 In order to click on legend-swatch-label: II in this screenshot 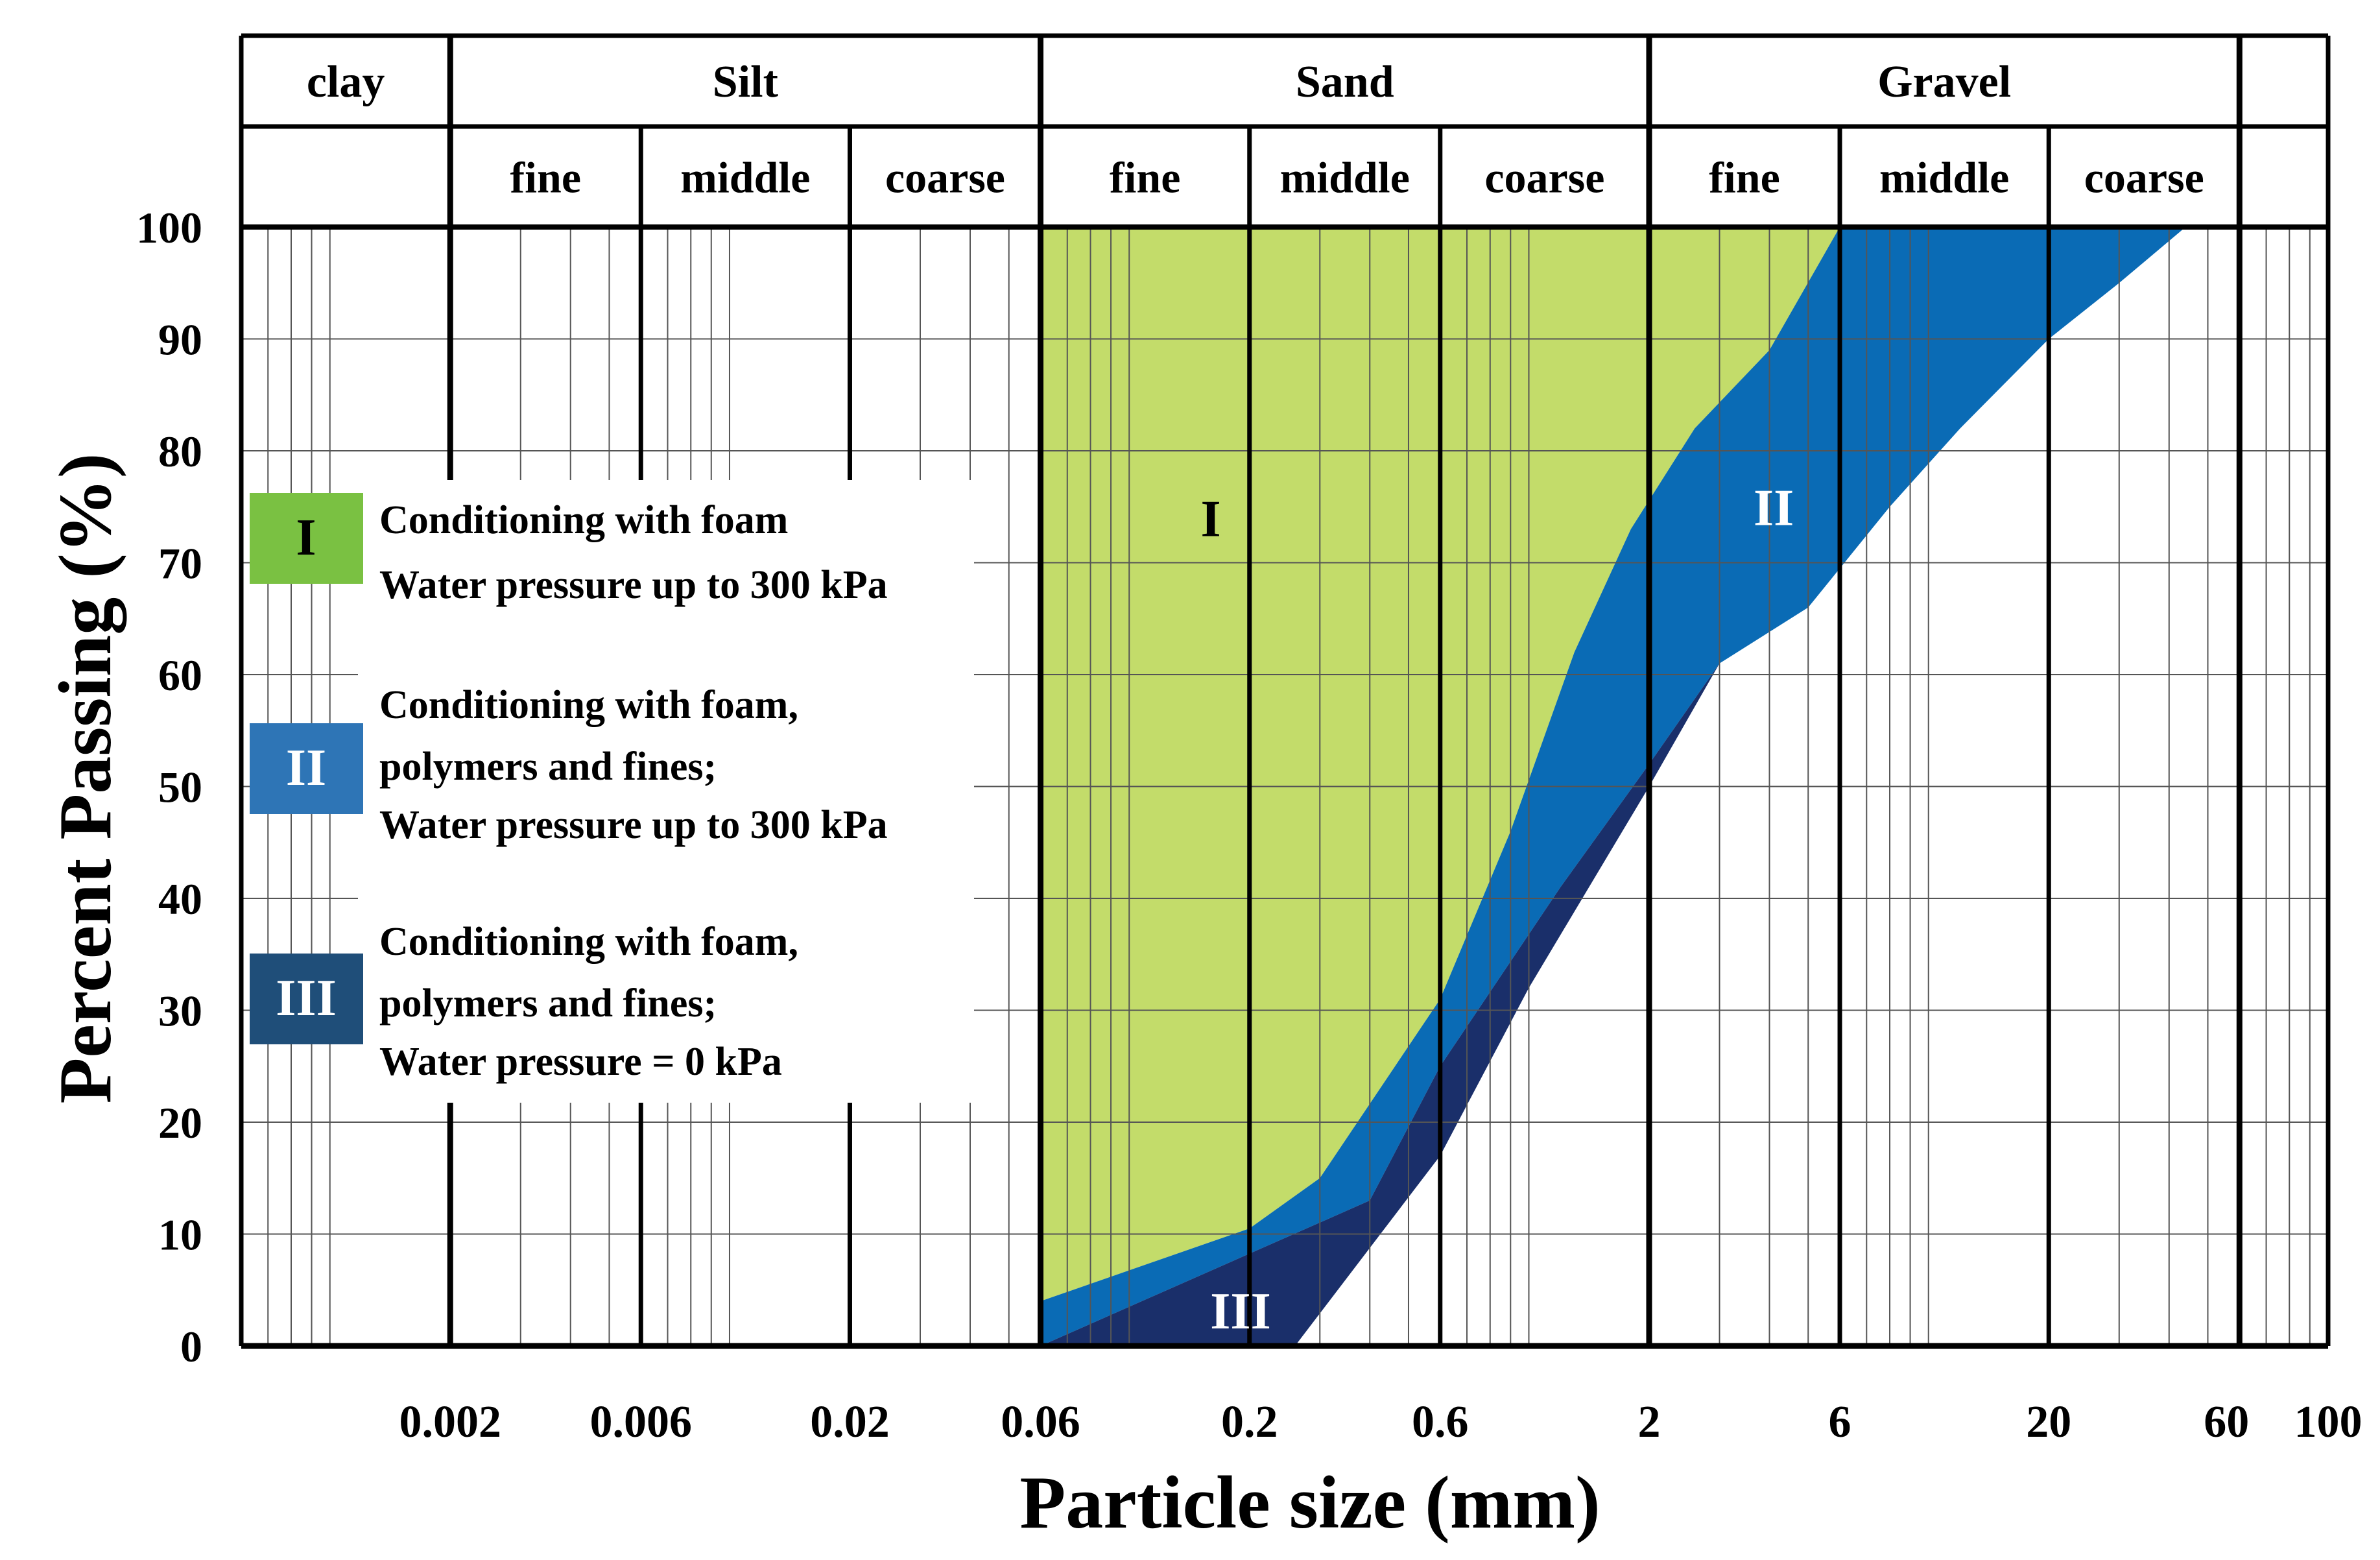, I will do `click(306, 768)`.